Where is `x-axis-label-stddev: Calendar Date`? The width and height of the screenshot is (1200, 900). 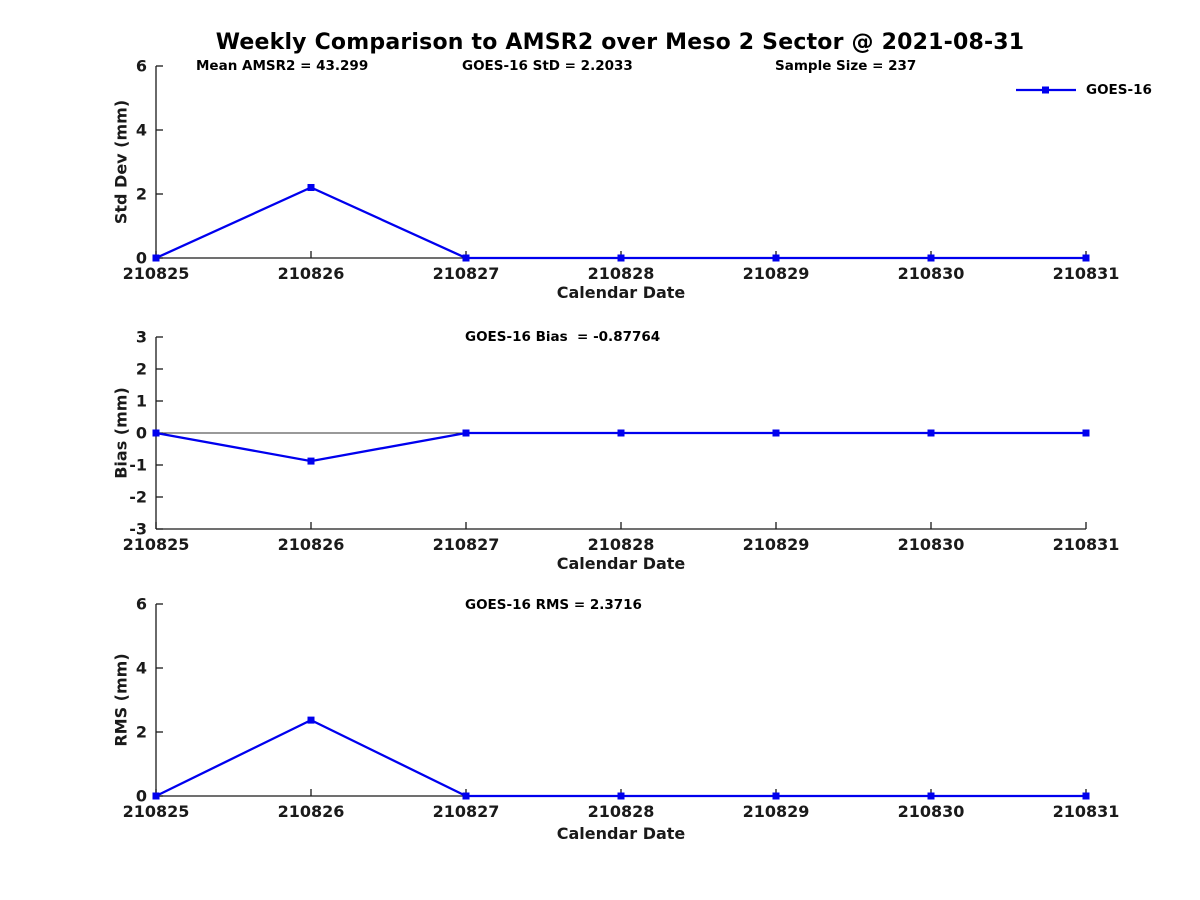 x-axis-label-stddev: Calendar Date is located at coordinates (621, 292).